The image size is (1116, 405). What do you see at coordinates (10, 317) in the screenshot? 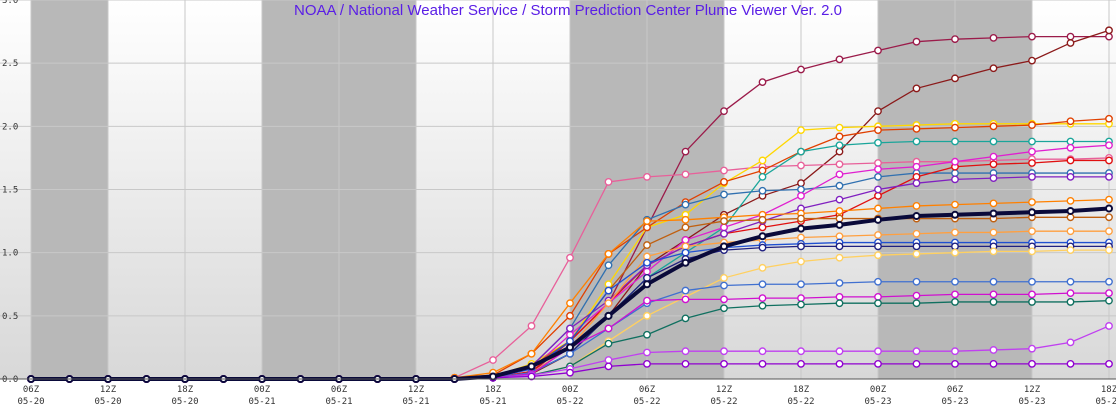
I see `y-tick-label: 0.5` at bounding box center [10, 317].